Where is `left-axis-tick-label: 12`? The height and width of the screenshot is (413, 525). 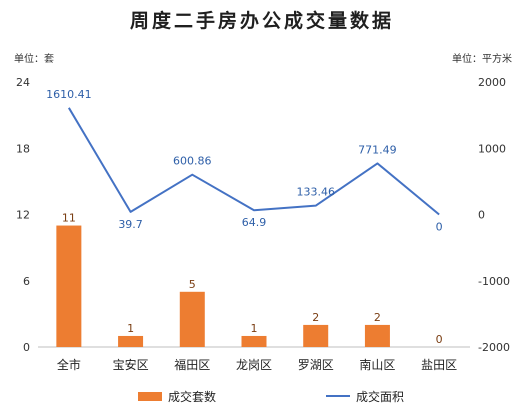 left-axis-tick-label: 12 is located at coordinates (23, 215).